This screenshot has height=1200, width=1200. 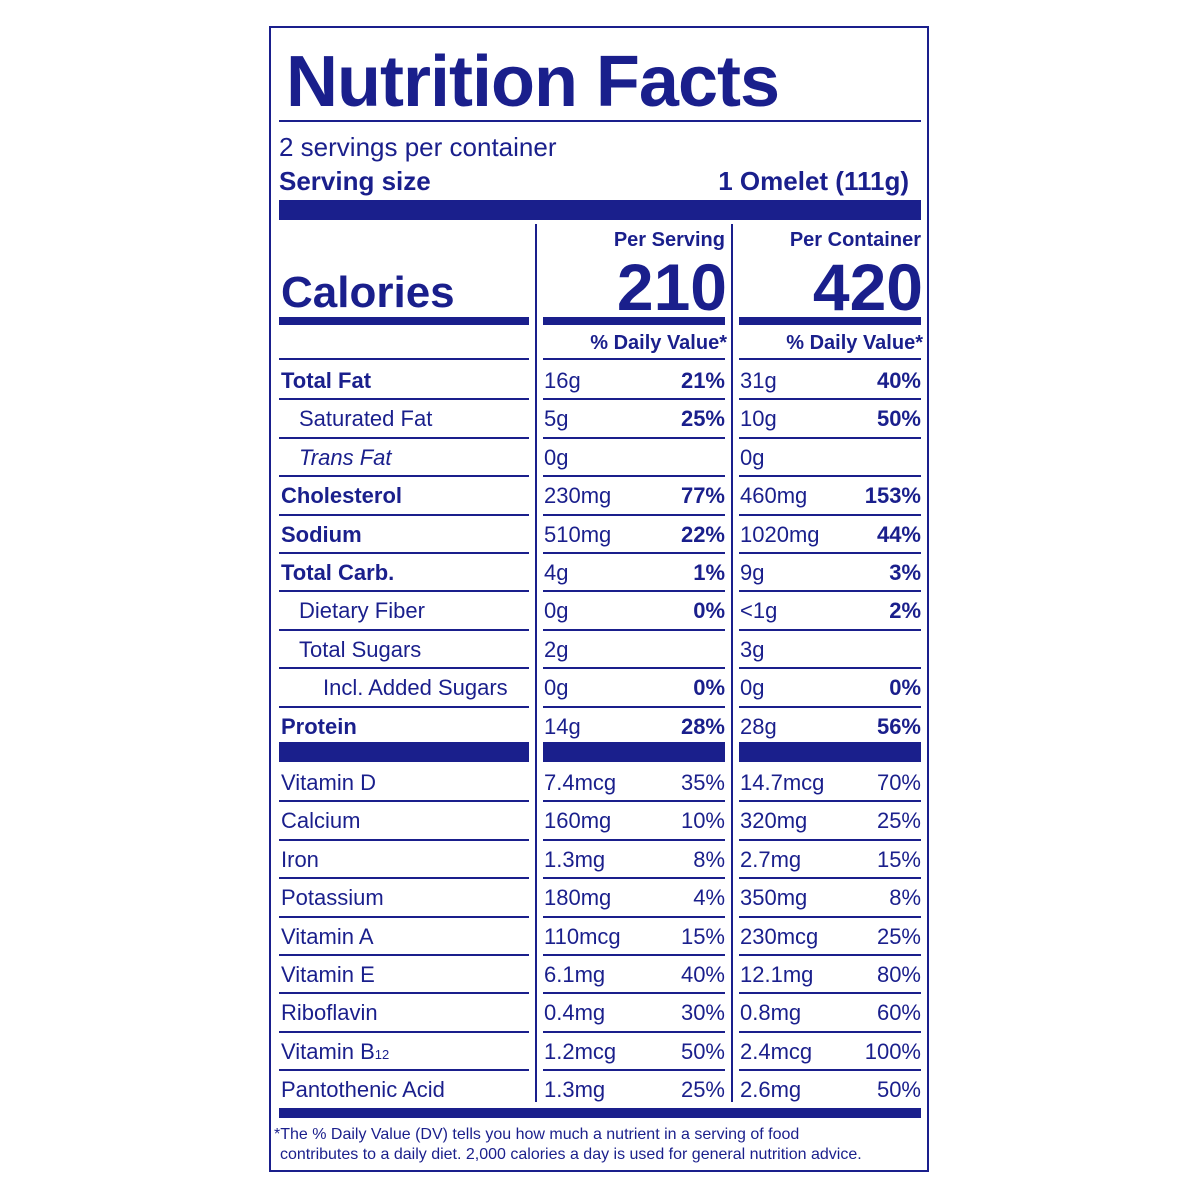 What do you see at coordinates (405, 937) in the screenshot?
I see `vitamin-name: Vitamin A` at bounding box center [405, 937].